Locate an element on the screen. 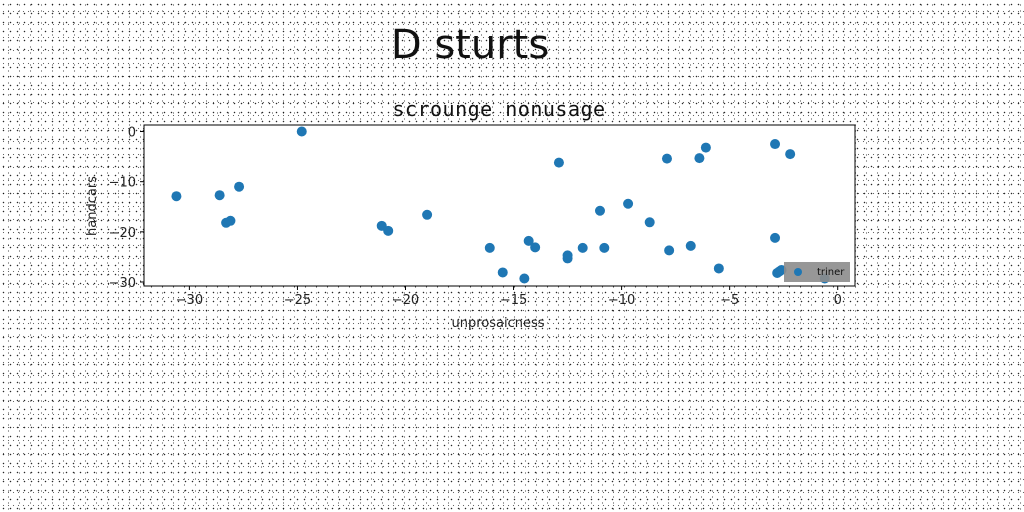  x-tick-label: −20 is located at coordinates (405, 300).